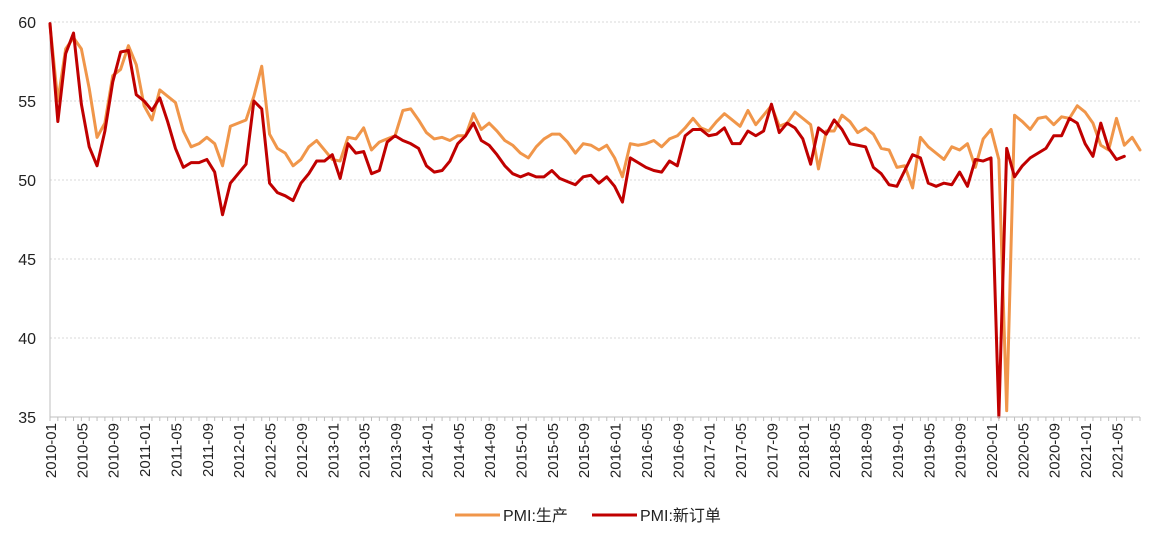  I want to click on x-tick-label: 2017-09, so click(772, 450).